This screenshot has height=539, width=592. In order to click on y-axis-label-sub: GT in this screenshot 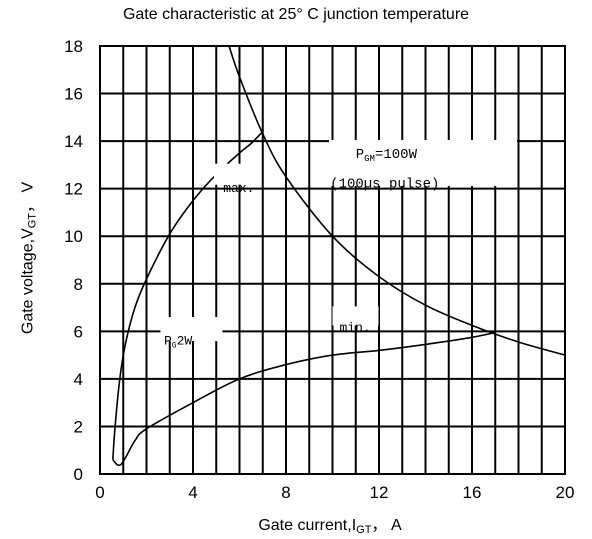, I will do `click(32, 221)`.